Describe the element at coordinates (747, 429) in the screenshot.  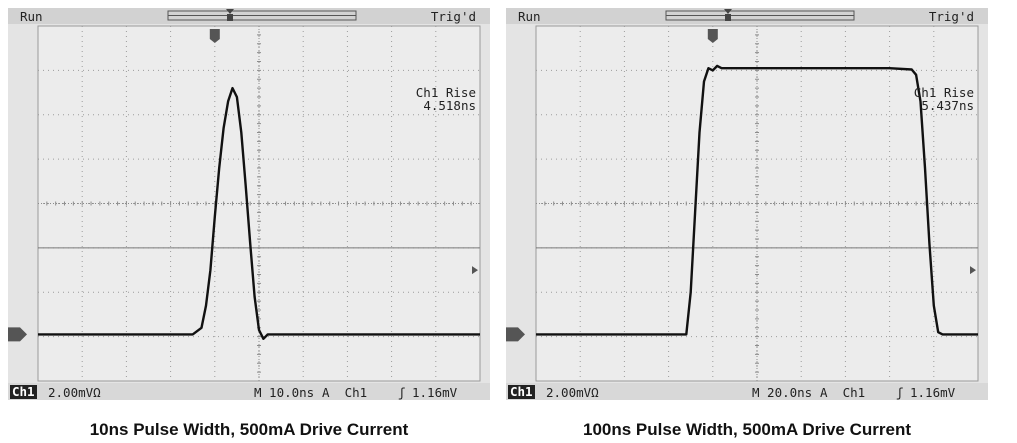
I see `chart-title: 100ns Pulse Width, 500mA Drive Current` at that location.